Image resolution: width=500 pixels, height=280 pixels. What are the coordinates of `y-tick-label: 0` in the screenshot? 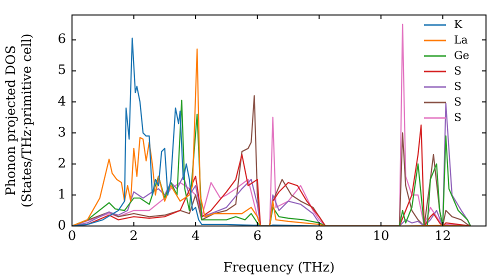 It's located at (62, 226).